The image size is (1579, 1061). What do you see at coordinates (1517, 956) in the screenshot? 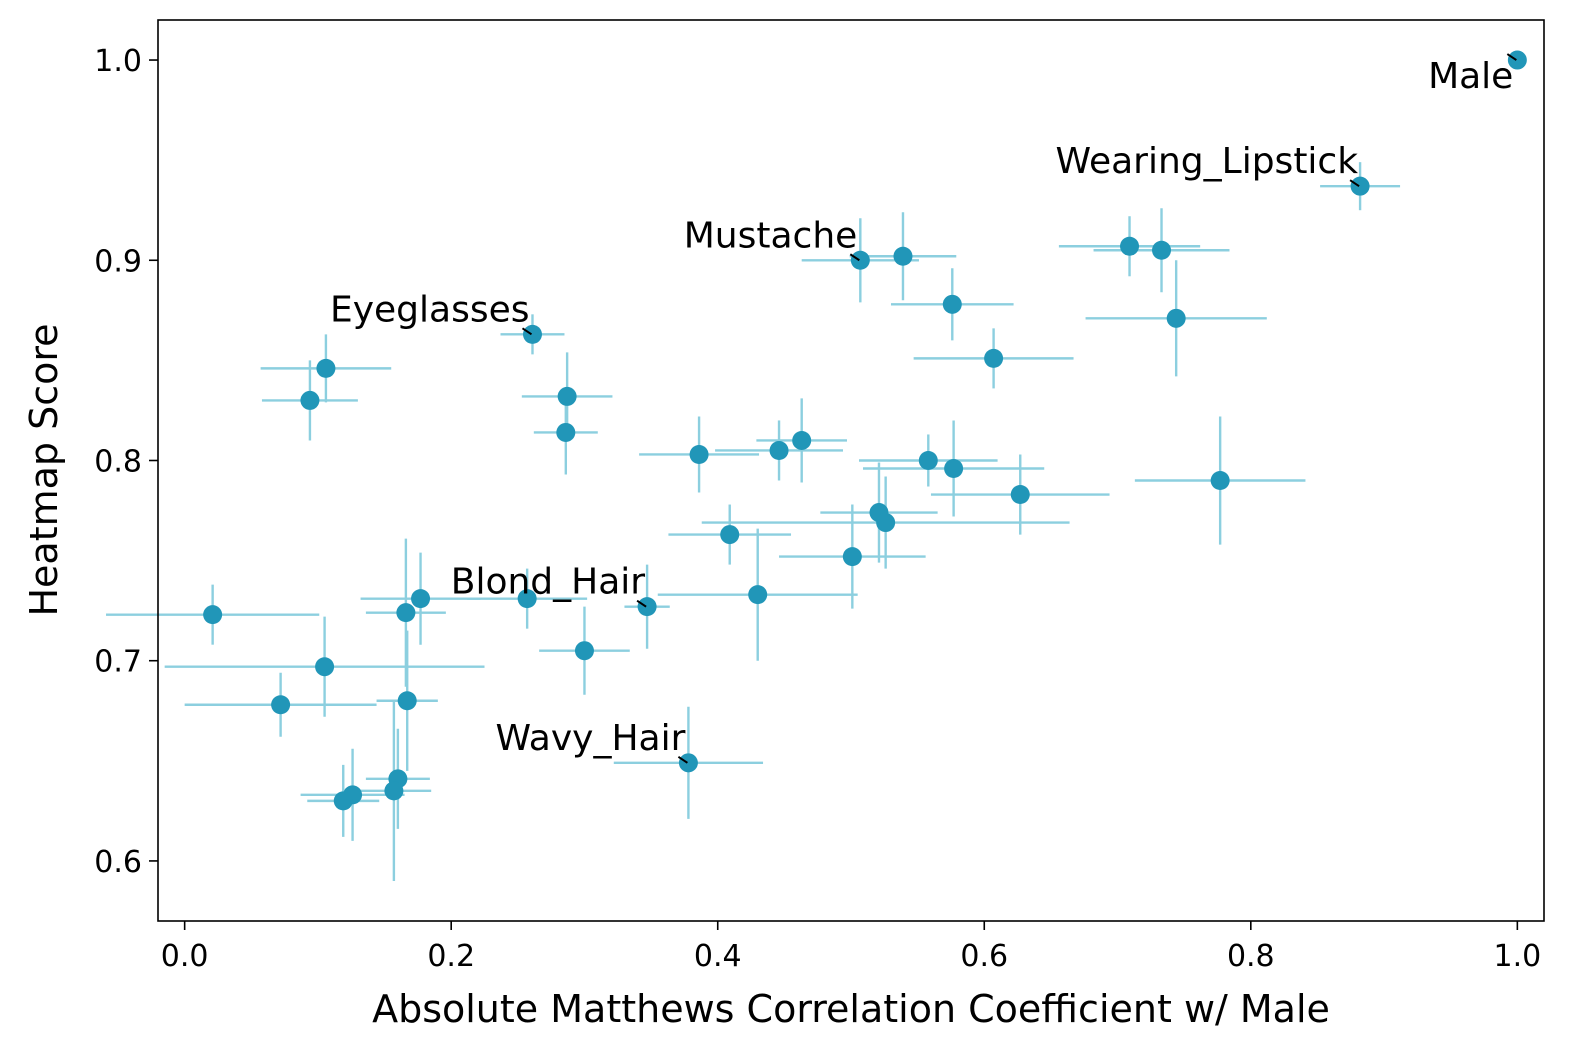
I see `x-tick-label: 1.0` at bounding box center [1517, 956].